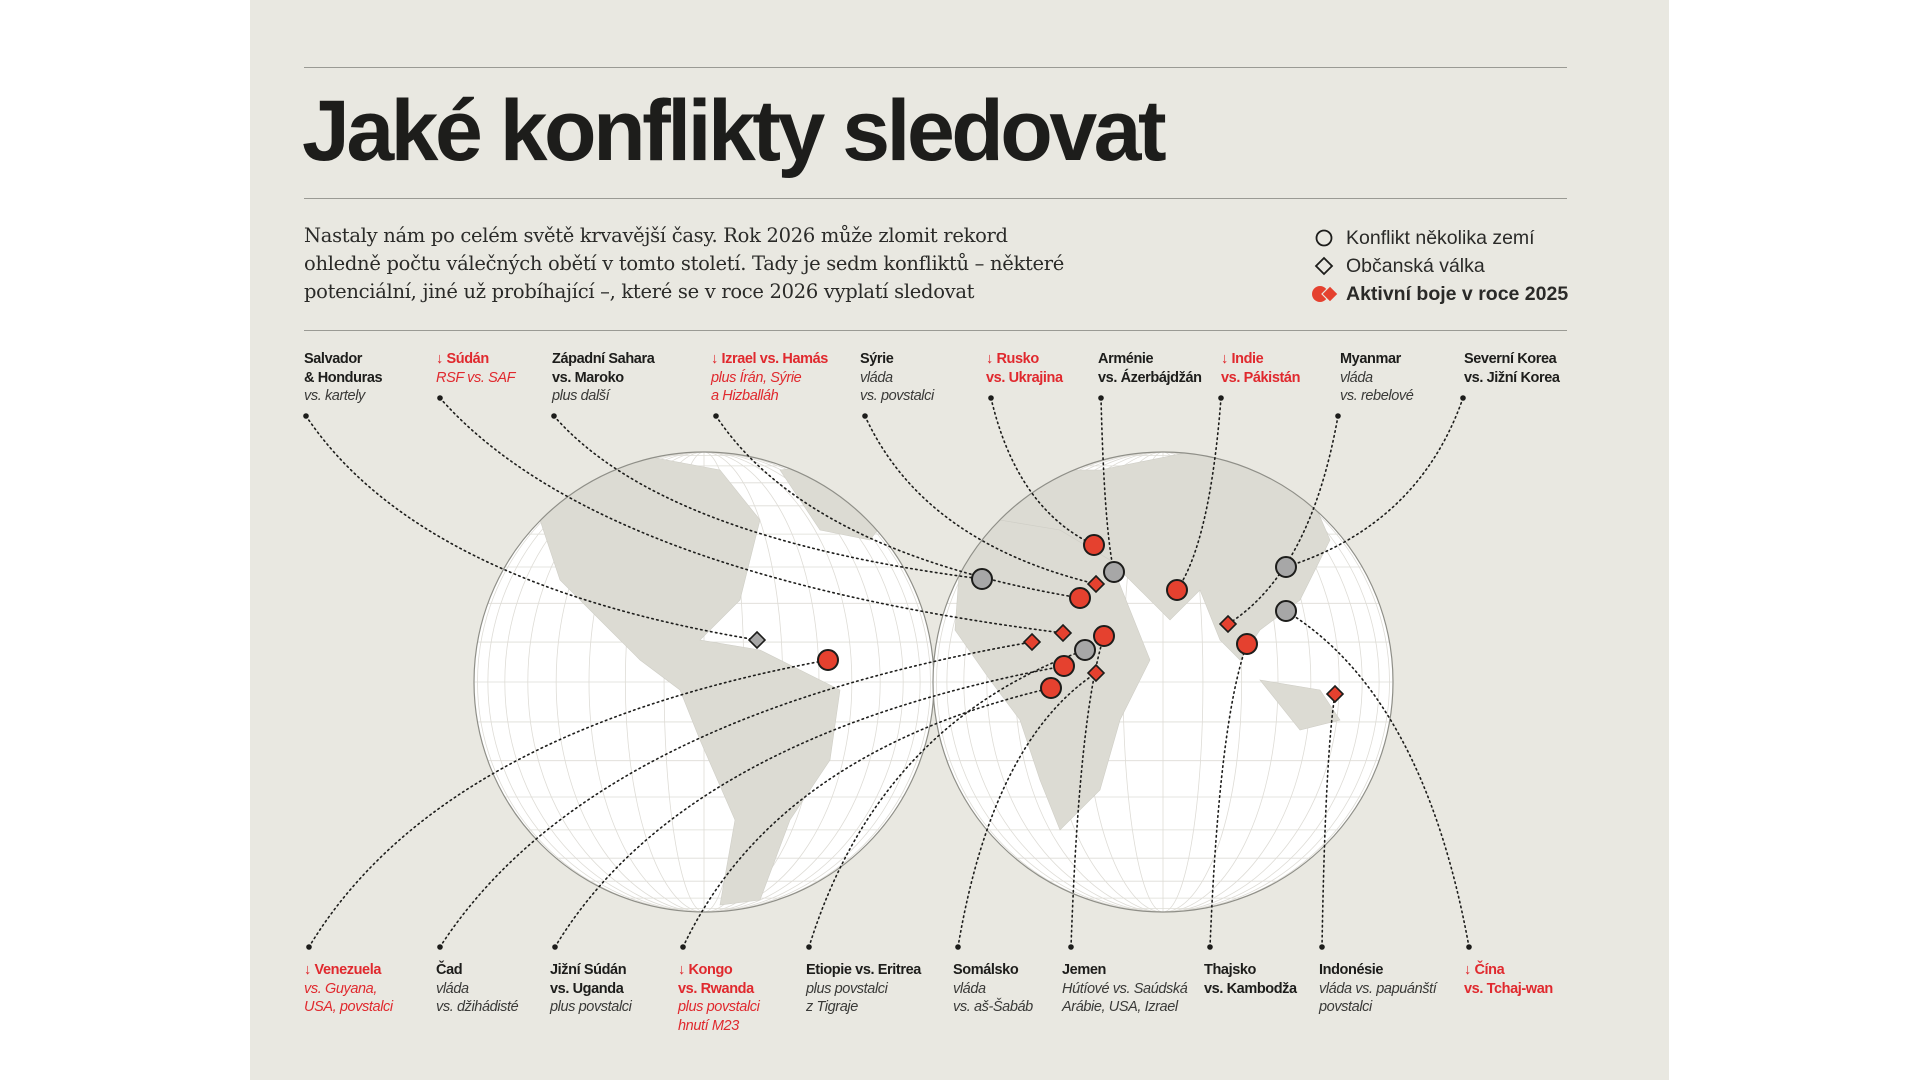 This screenshot has height=1080, width=1920. I want to click on conflict-label: ↓ Indie vs. Pákistán, so click(1285, 368).